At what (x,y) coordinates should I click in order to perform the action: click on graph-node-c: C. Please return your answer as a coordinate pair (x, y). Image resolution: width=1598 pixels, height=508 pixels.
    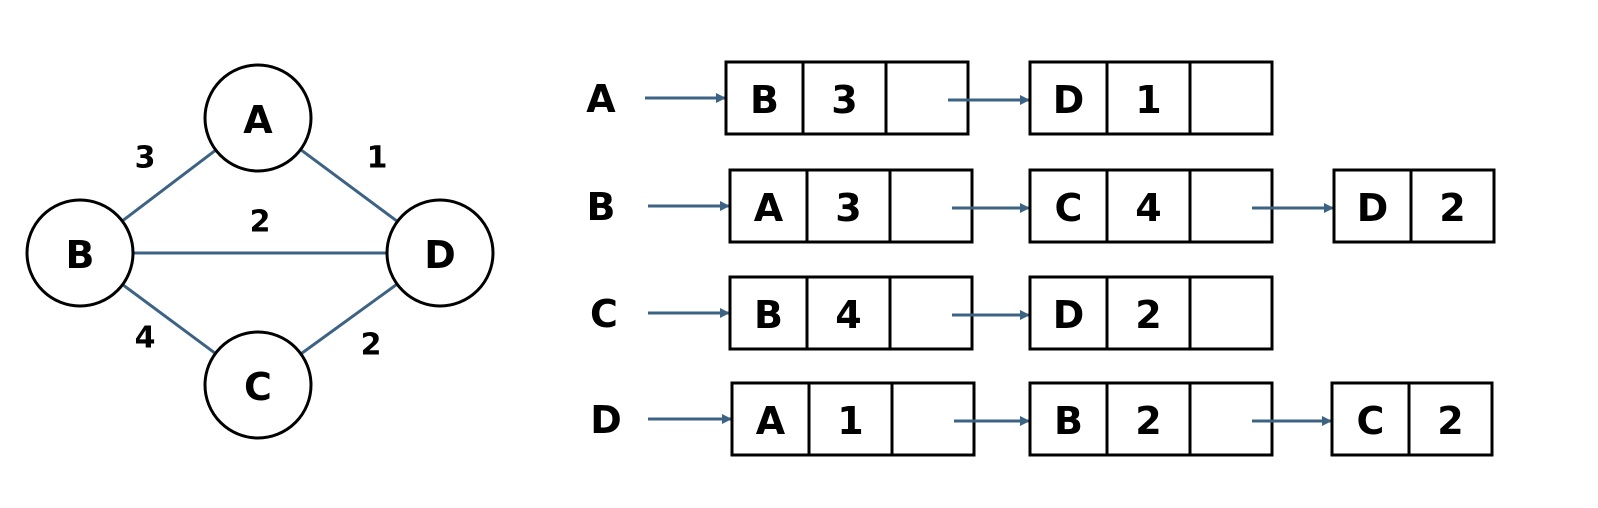
    Looking at the image, I should click on (258, 385).